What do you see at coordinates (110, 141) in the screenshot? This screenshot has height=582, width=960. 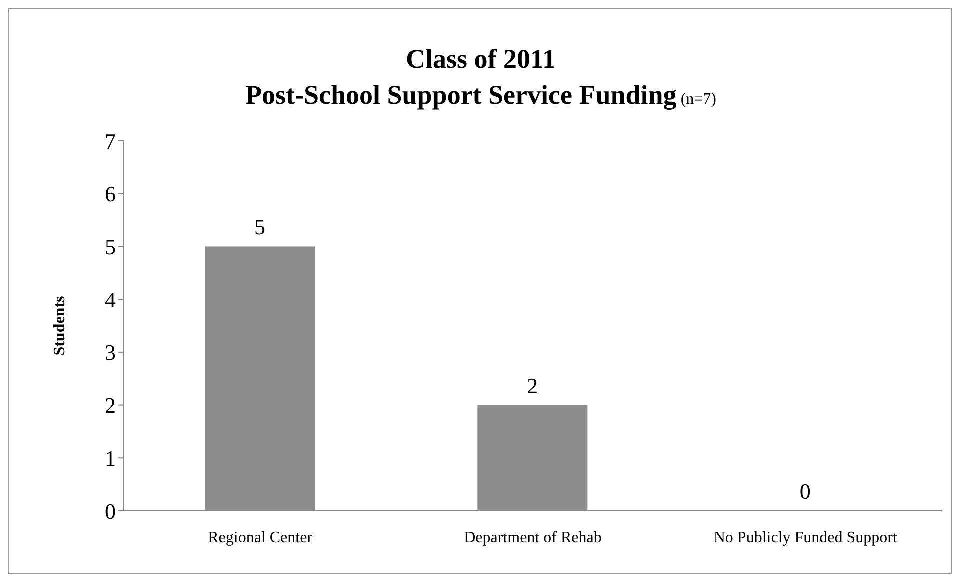 I see `y-tick-label: 7` at bounding box center [110, 141].